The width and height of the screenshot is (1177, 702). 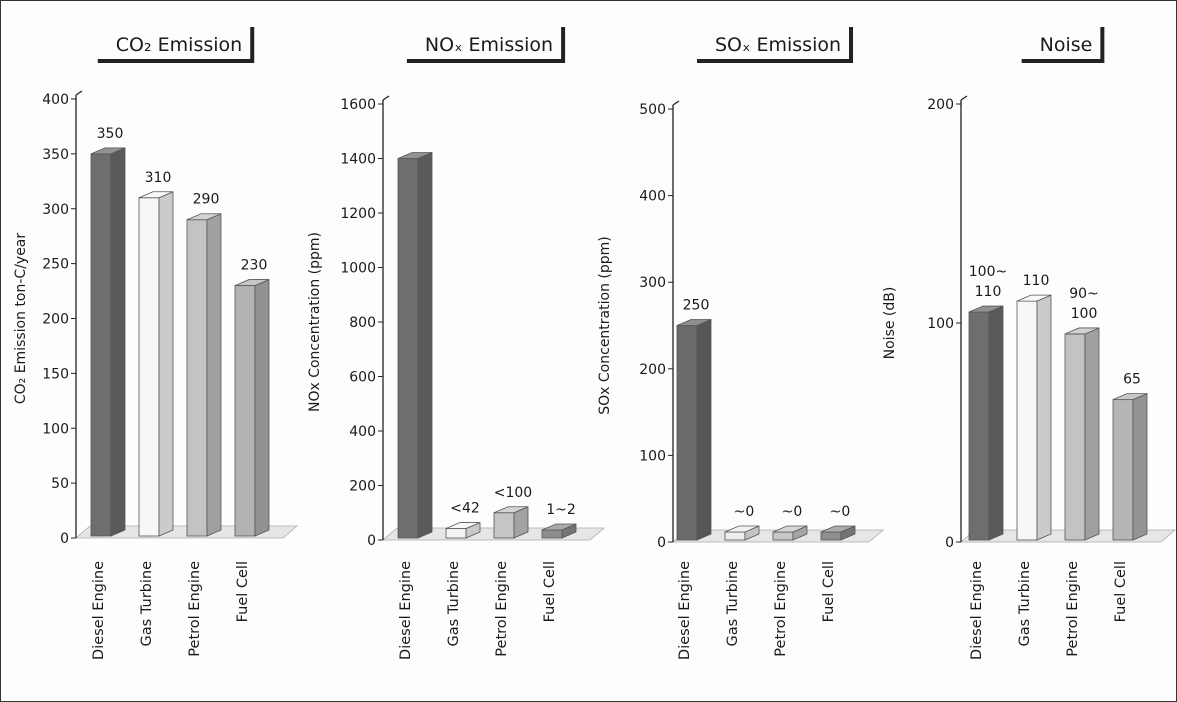 I want to click on y-tick-label: 300, so click(x=652, y=283).